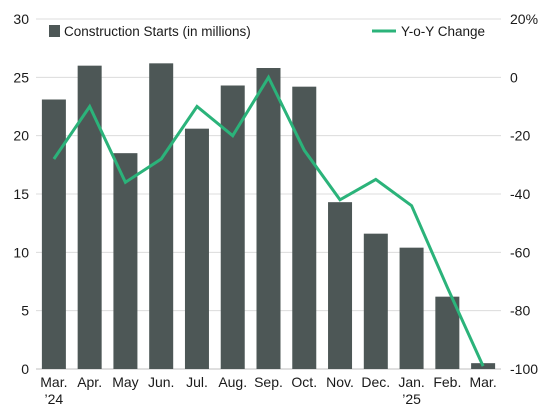  What do you see at coordinates (520, 136) in the screenshot?
I see `right-tick-label: -20` at bounding box center [520, 136].